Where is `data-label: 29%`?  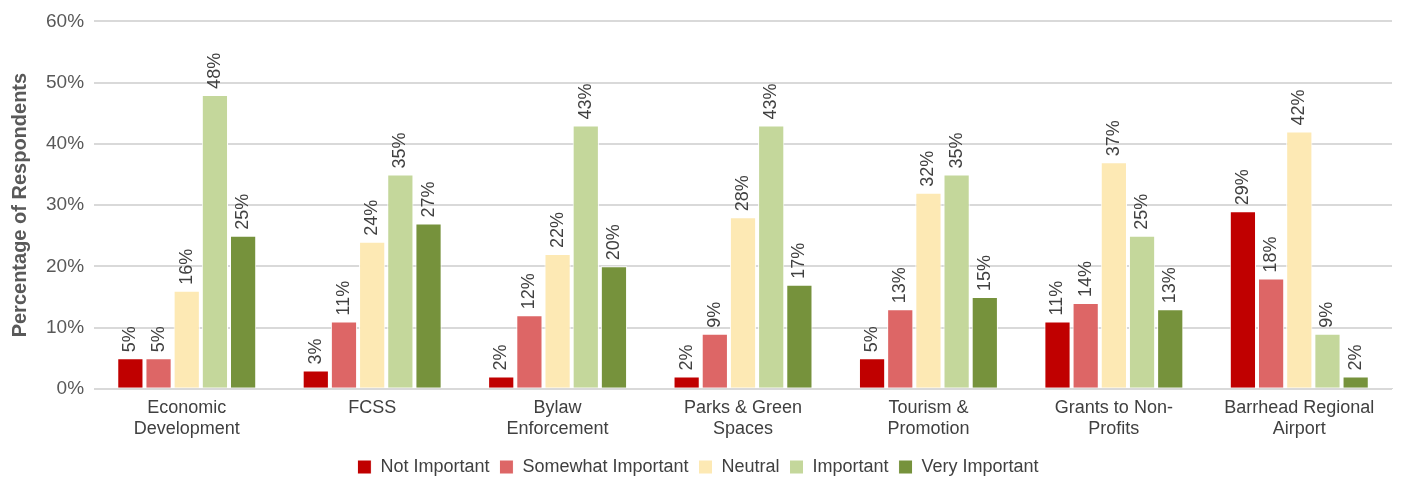 data-label: 29% is located at coordinates (1241, 187).